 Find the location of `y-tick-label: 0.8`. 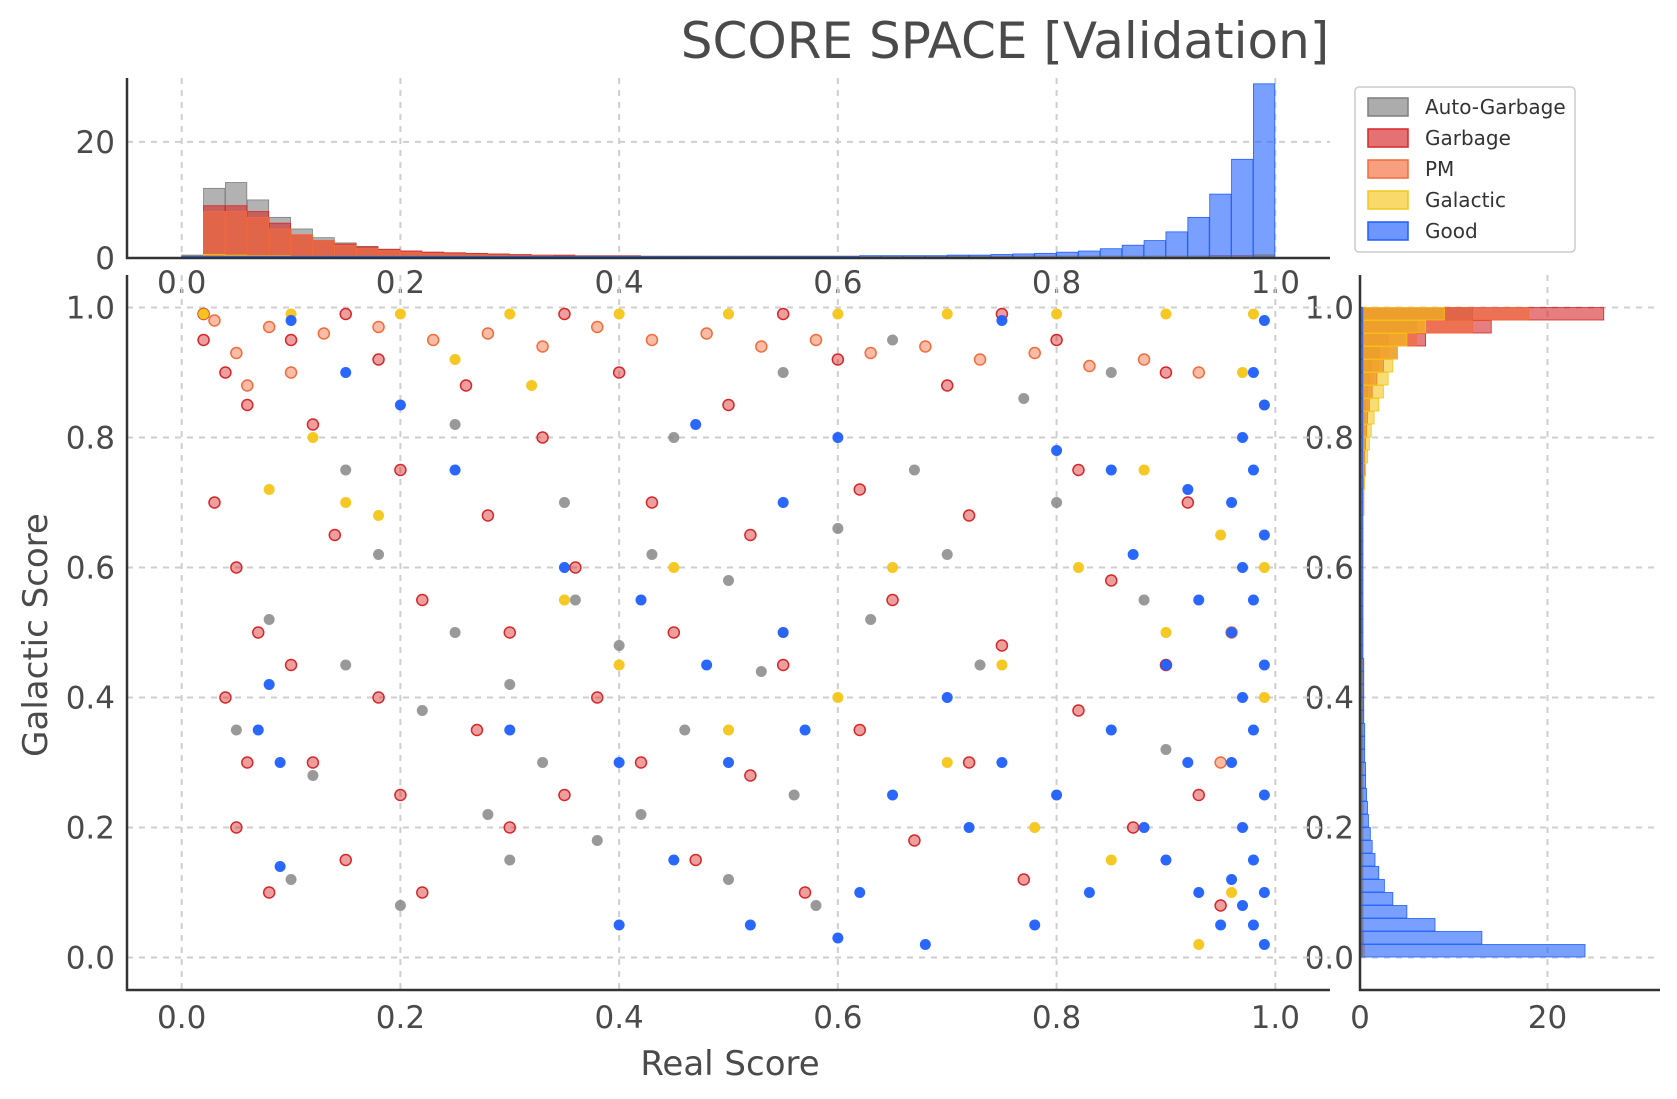

y-tick-label: 0.8 is located at coordinates (90, 439).